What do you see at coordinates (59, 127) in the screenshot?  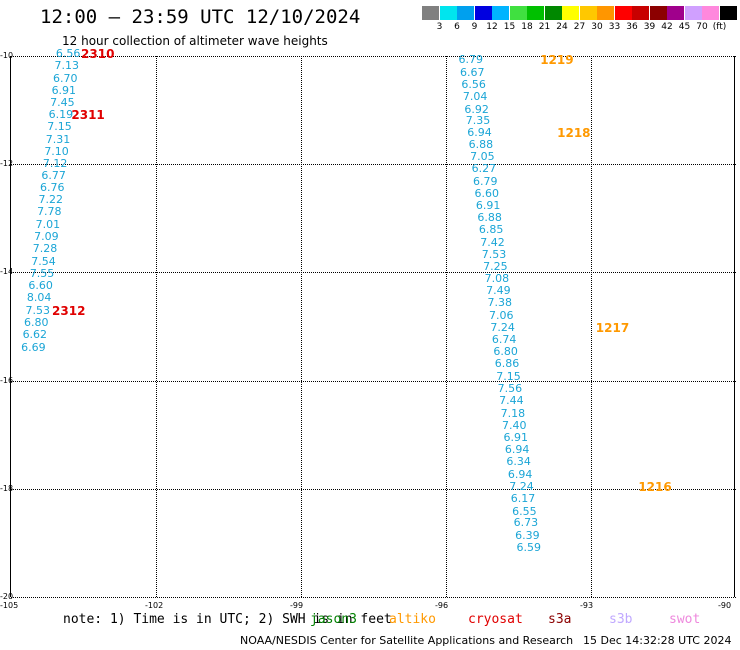 I see `wave-height-value: 7.15` at bounding box center [59, 127].